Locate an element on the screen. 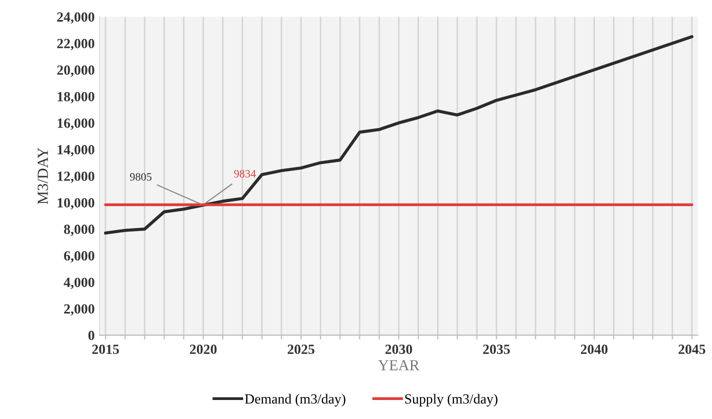  y-tick-label: 22,000 is located at coordinates (75, 44).